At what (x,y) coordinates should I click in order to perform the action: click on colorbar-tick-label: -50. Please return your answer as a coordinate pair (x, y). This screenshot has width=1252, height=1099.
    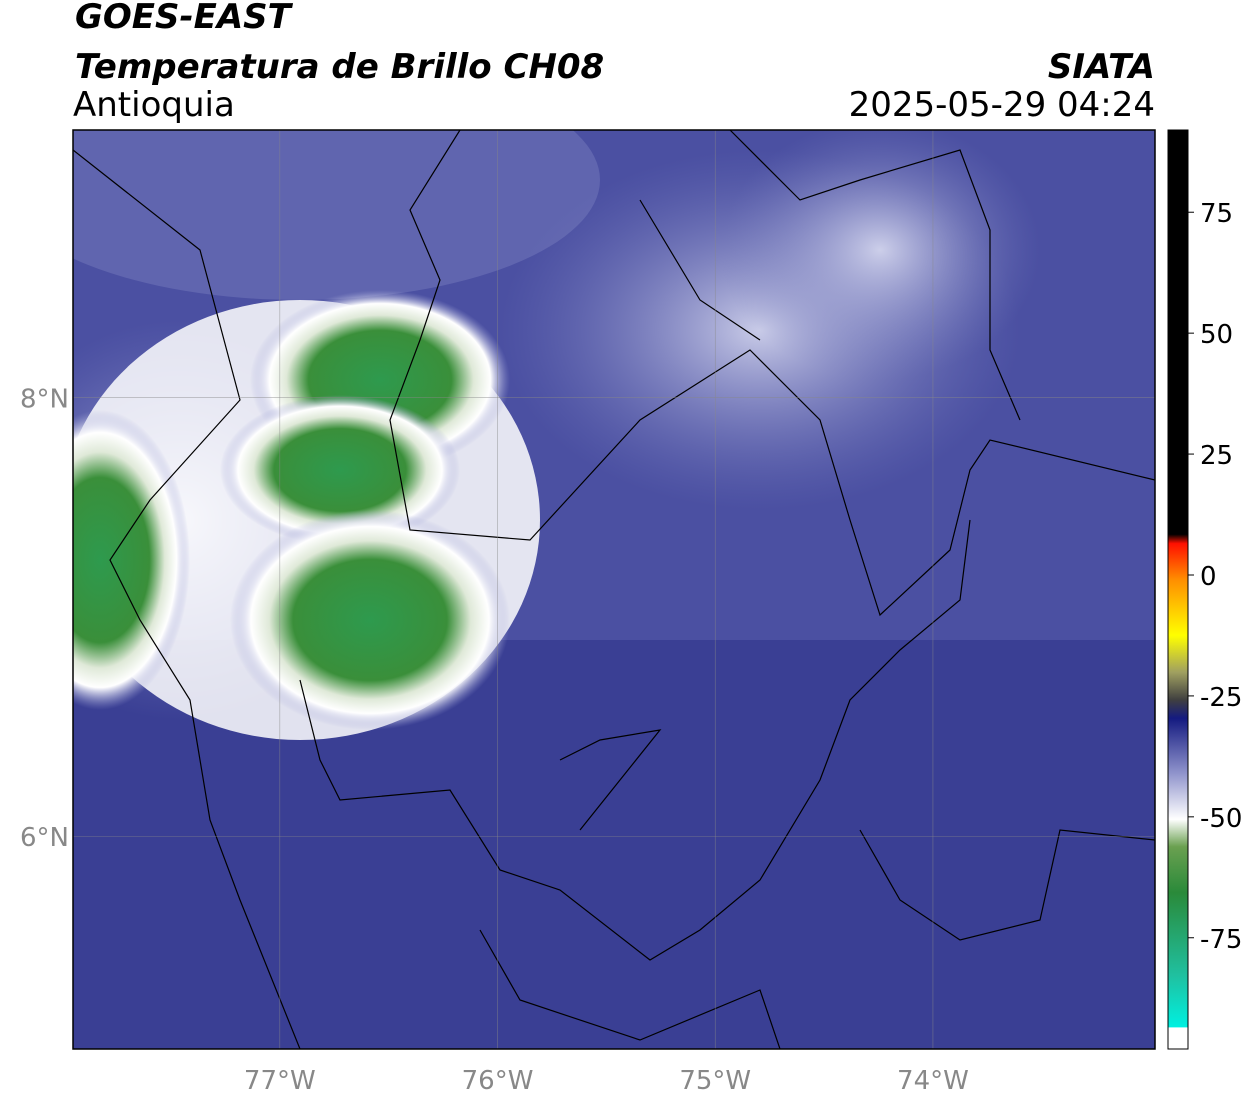
    Looking at the image, I should click on (1221, 819).